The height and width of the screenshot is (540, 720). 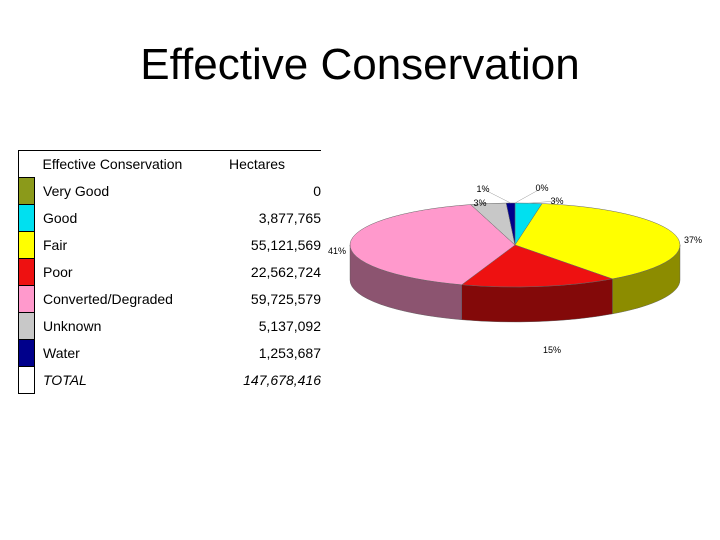 I want to click on table-row: Poor 22,562,724, so click(x=169, y=272).